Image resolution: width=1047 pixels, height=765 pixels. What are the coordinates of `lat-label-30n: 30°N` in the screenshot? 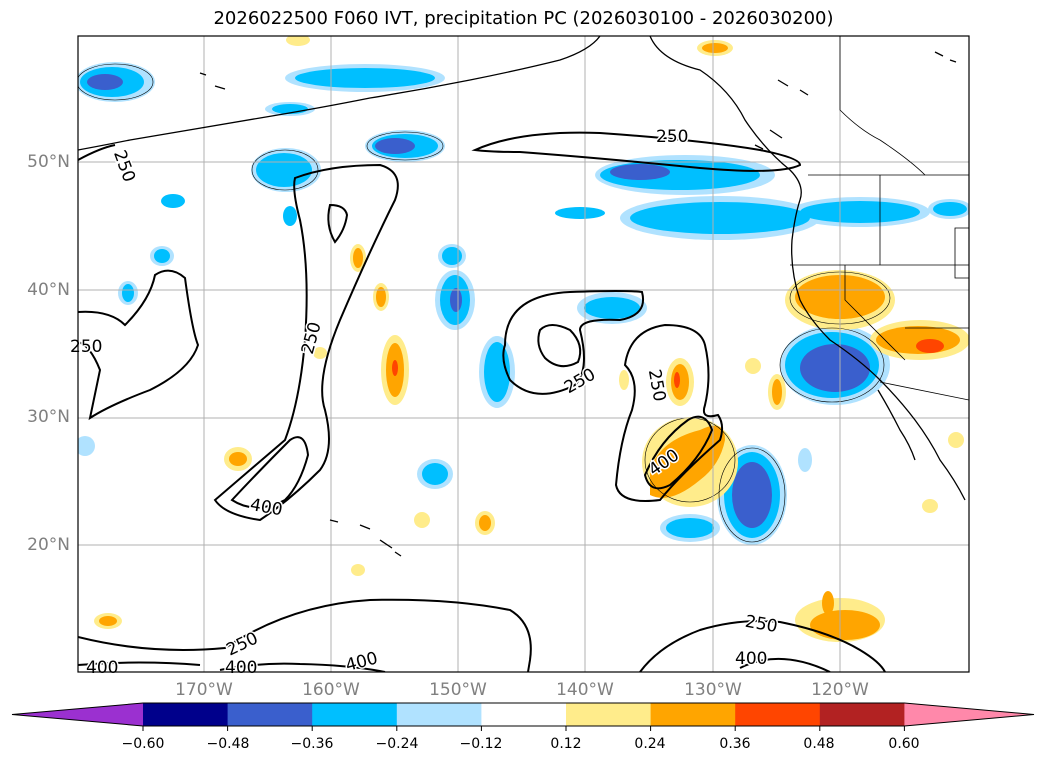 It's located at (48, 417).